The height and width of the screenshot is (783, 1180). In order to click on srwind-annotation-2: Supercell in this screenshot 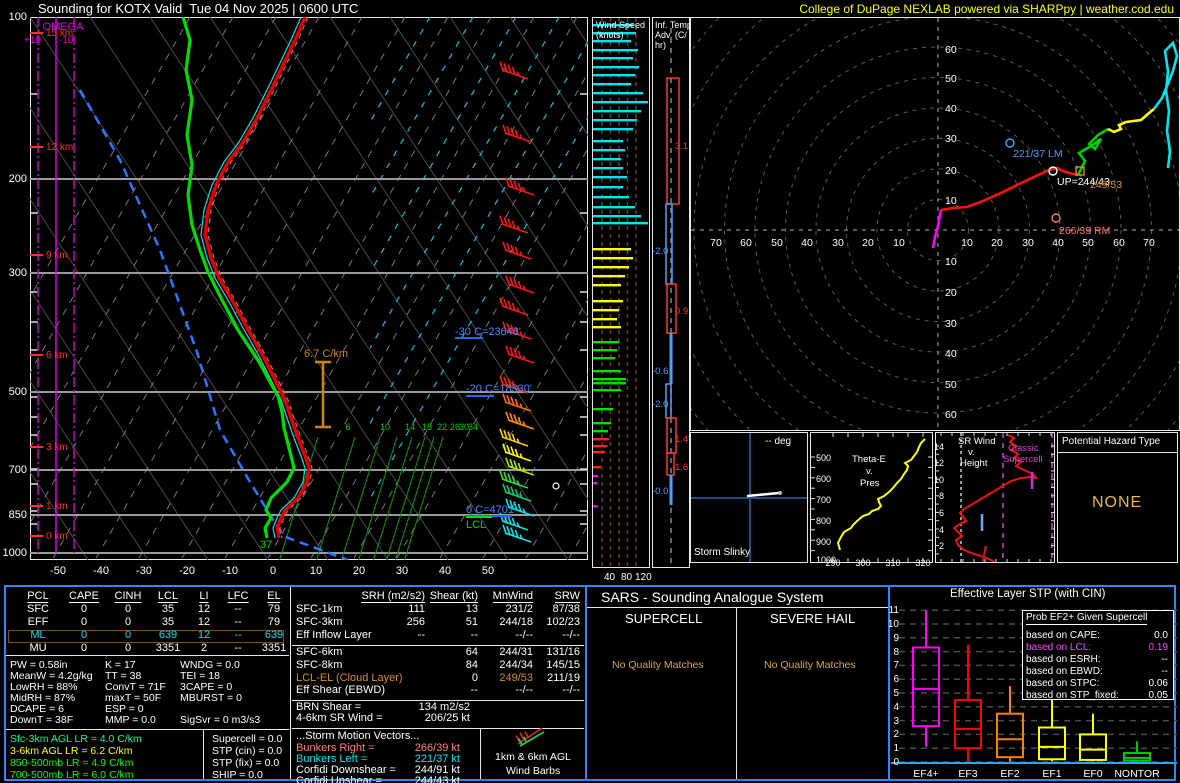, I will do `click(1023, 459)`.